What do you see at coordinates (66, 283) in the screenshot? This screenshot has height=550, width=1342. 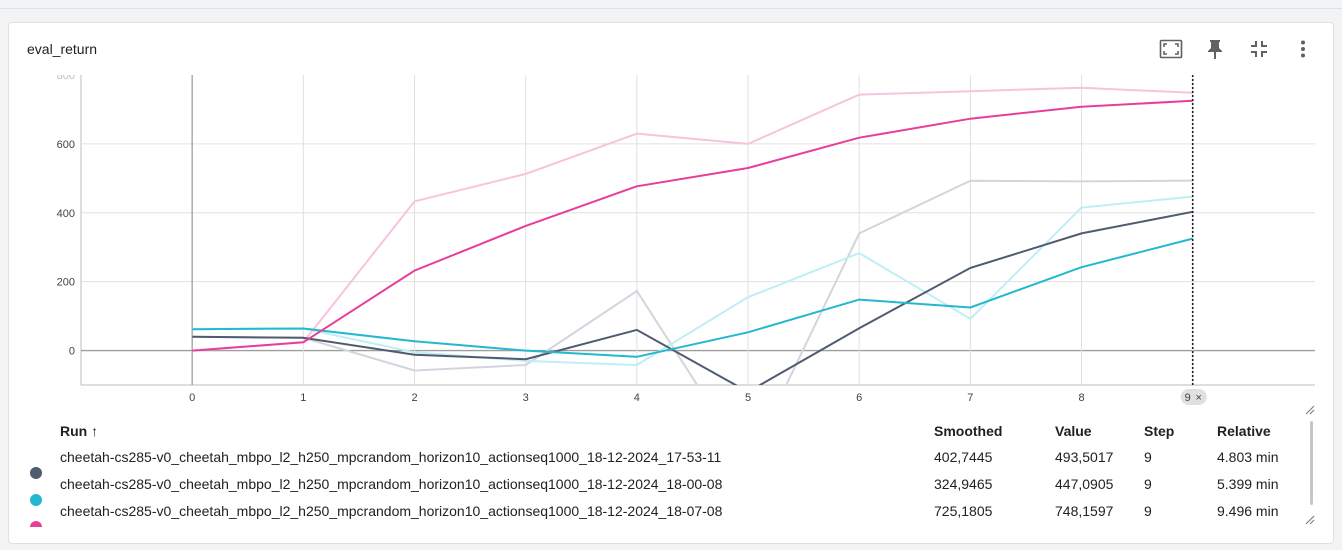 I see `y-tick-label: 200` at bounding box center [66, 283].